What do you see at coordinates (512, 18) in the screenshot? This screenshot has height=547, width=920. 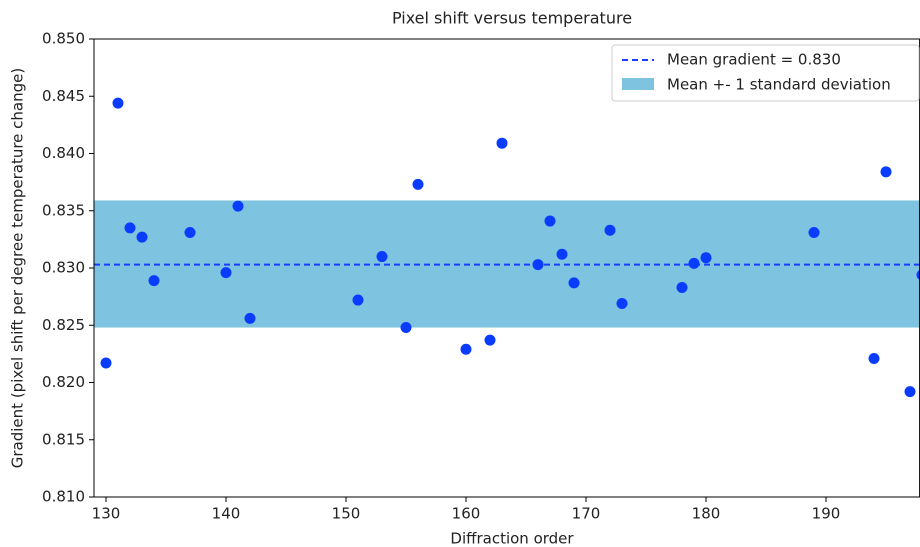 I see `chart-title: Pixel shift versus temperature` at bounding box center [512, 18].